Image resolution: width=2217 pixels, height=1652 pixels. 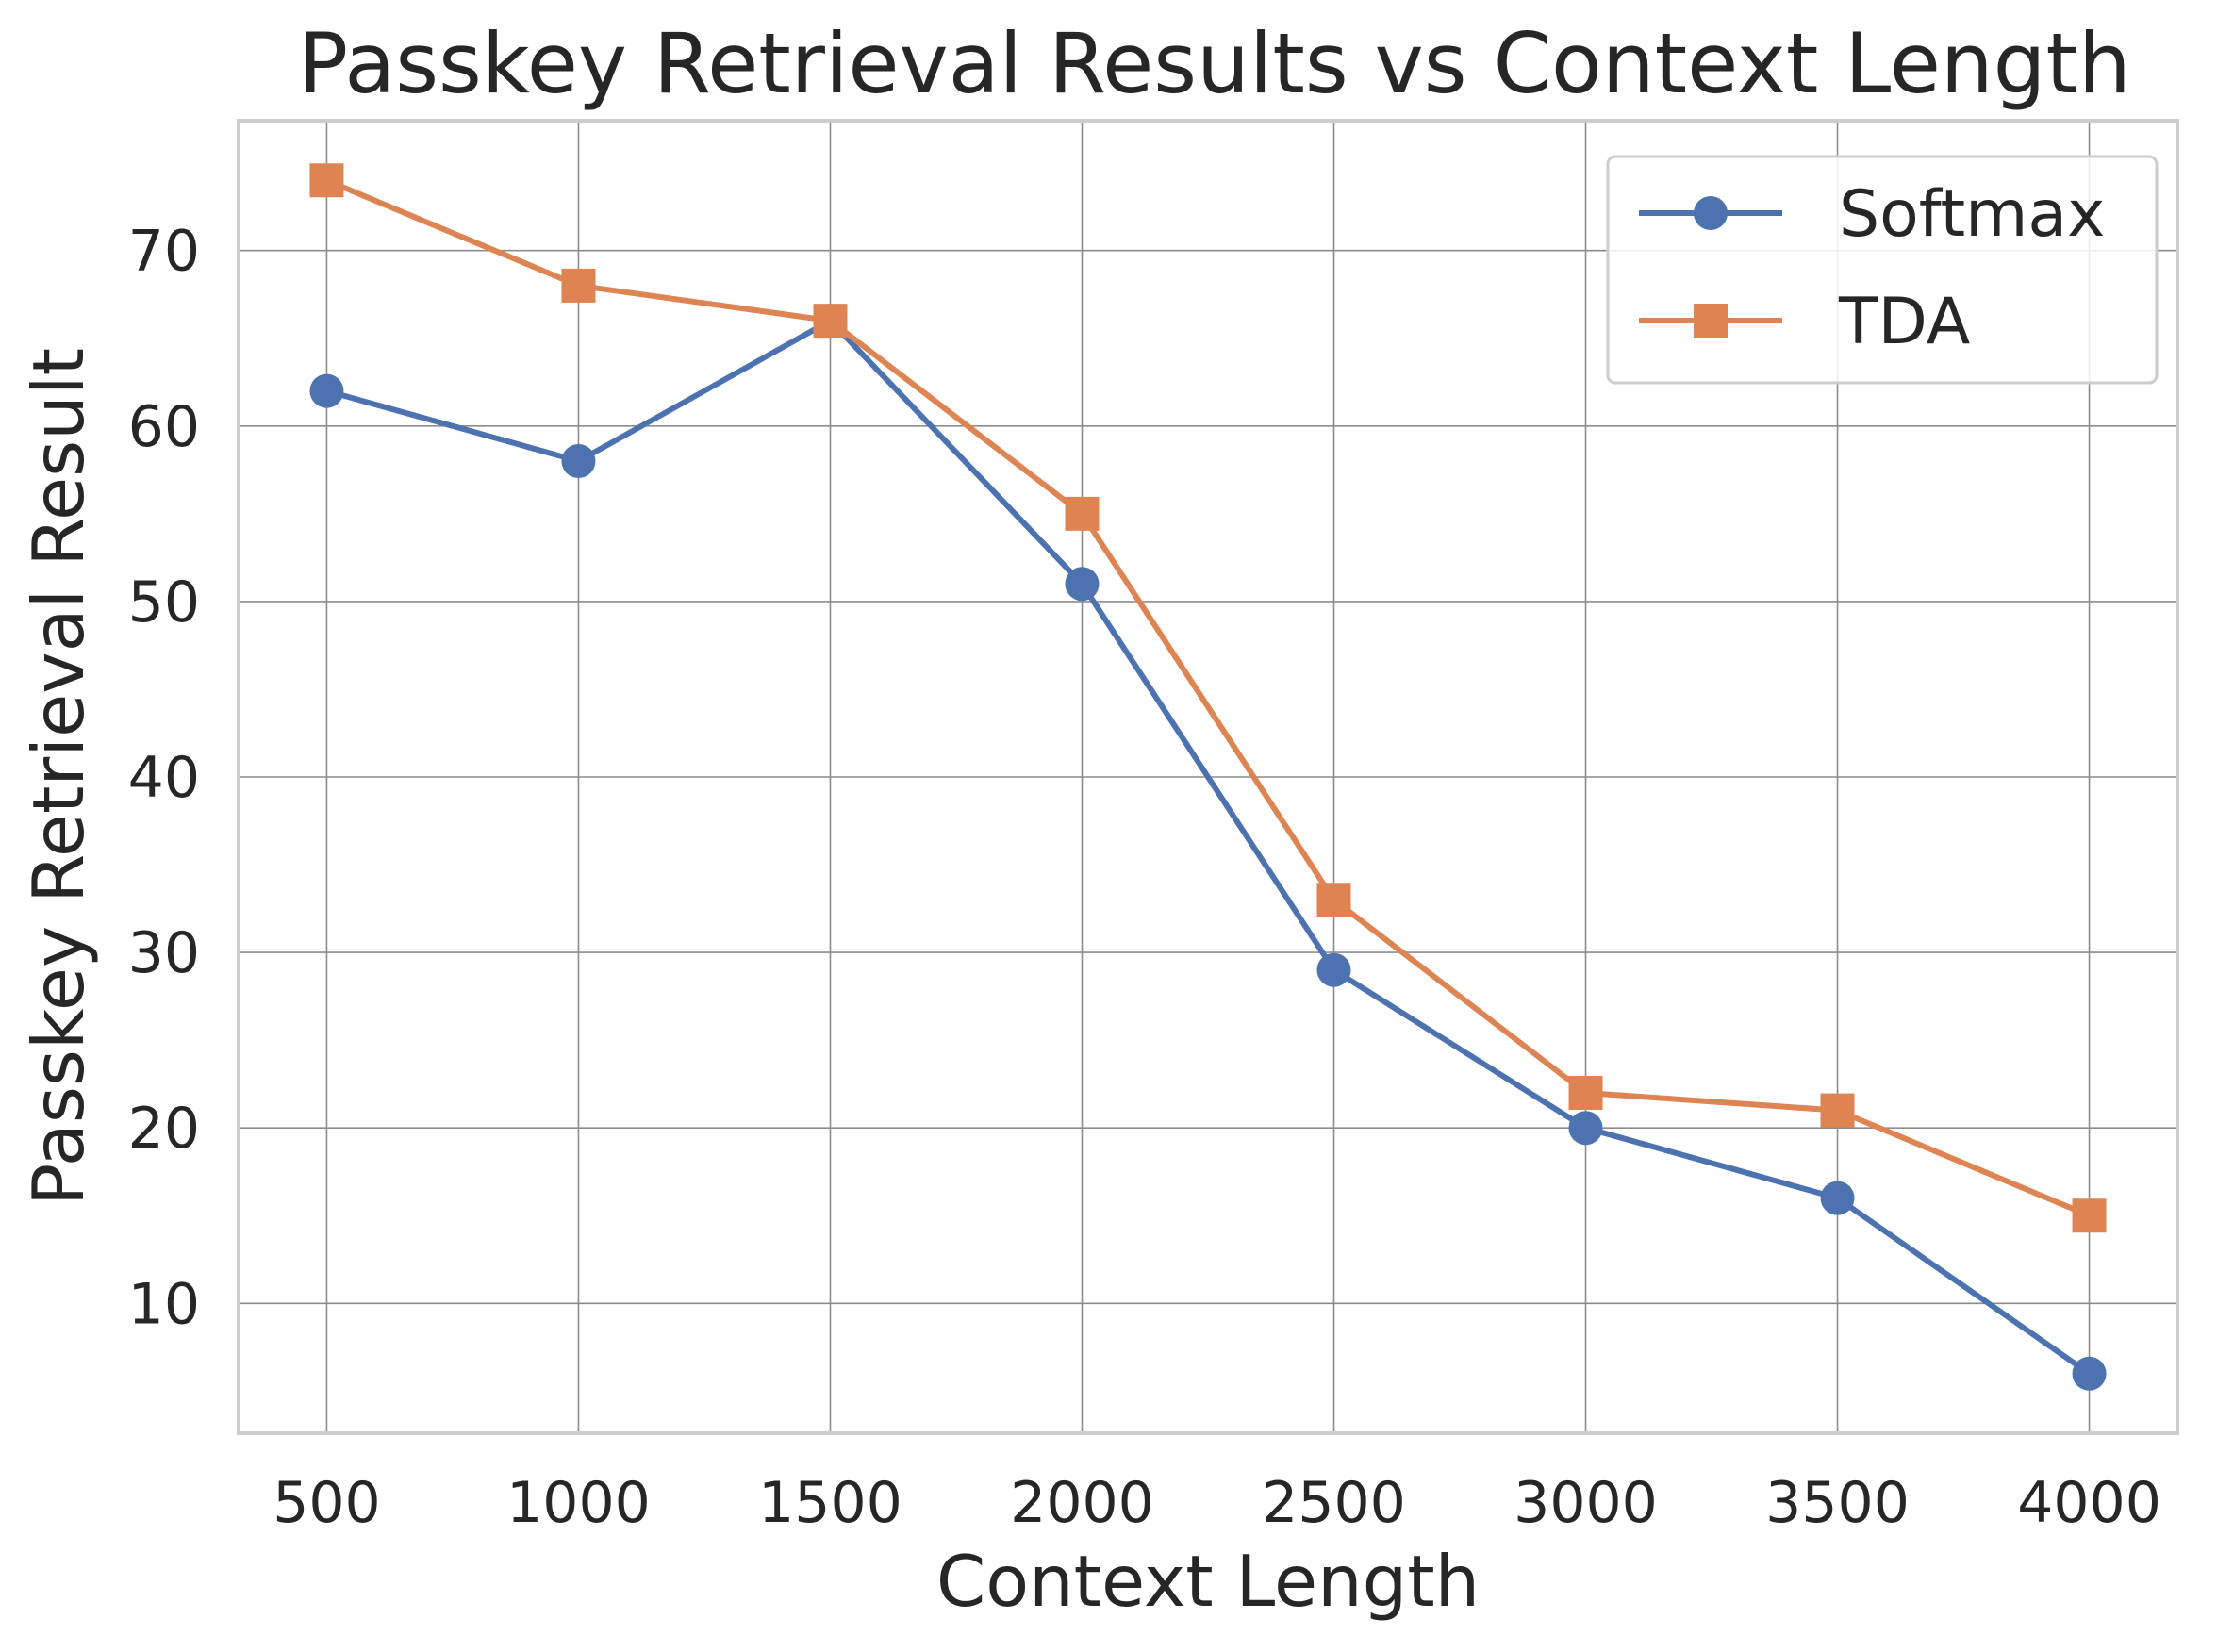 What do you see at coordinates (1972, 214) in the screenshot?
I see `legend-label: Softmax` at bounding box center [1972, 214].